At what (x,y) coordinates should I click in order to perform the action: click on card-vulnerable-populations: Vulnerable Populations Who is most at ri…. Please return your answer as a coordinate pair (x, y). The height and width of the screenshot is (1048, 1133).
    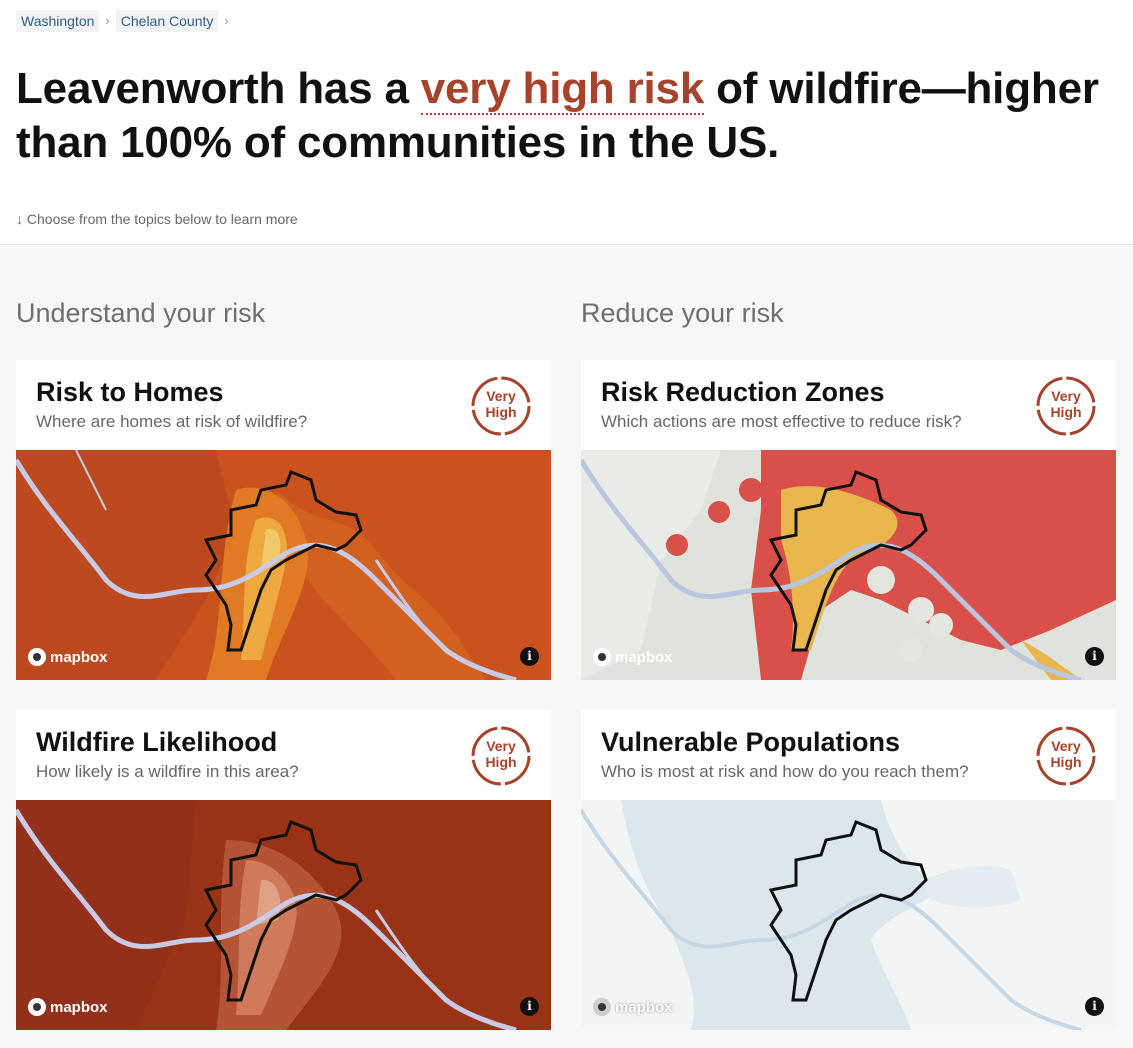
    Looking at the image, I should click on (848, 870).